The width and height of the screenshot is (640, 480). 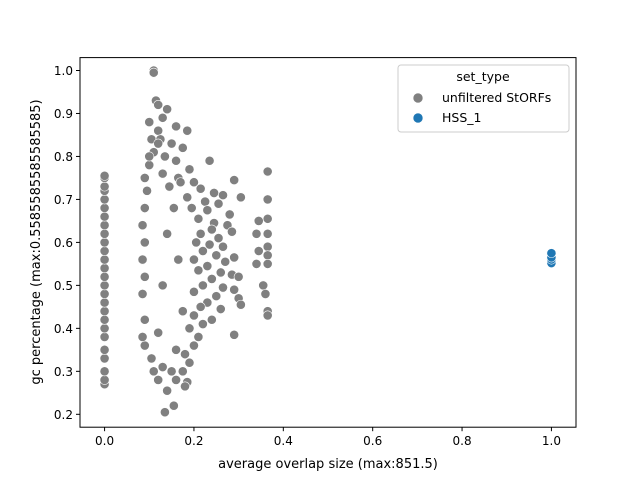 I want to click on legend-label-unfiltered-storfs: unfiltered StORFs, so click(x=496, y=97).